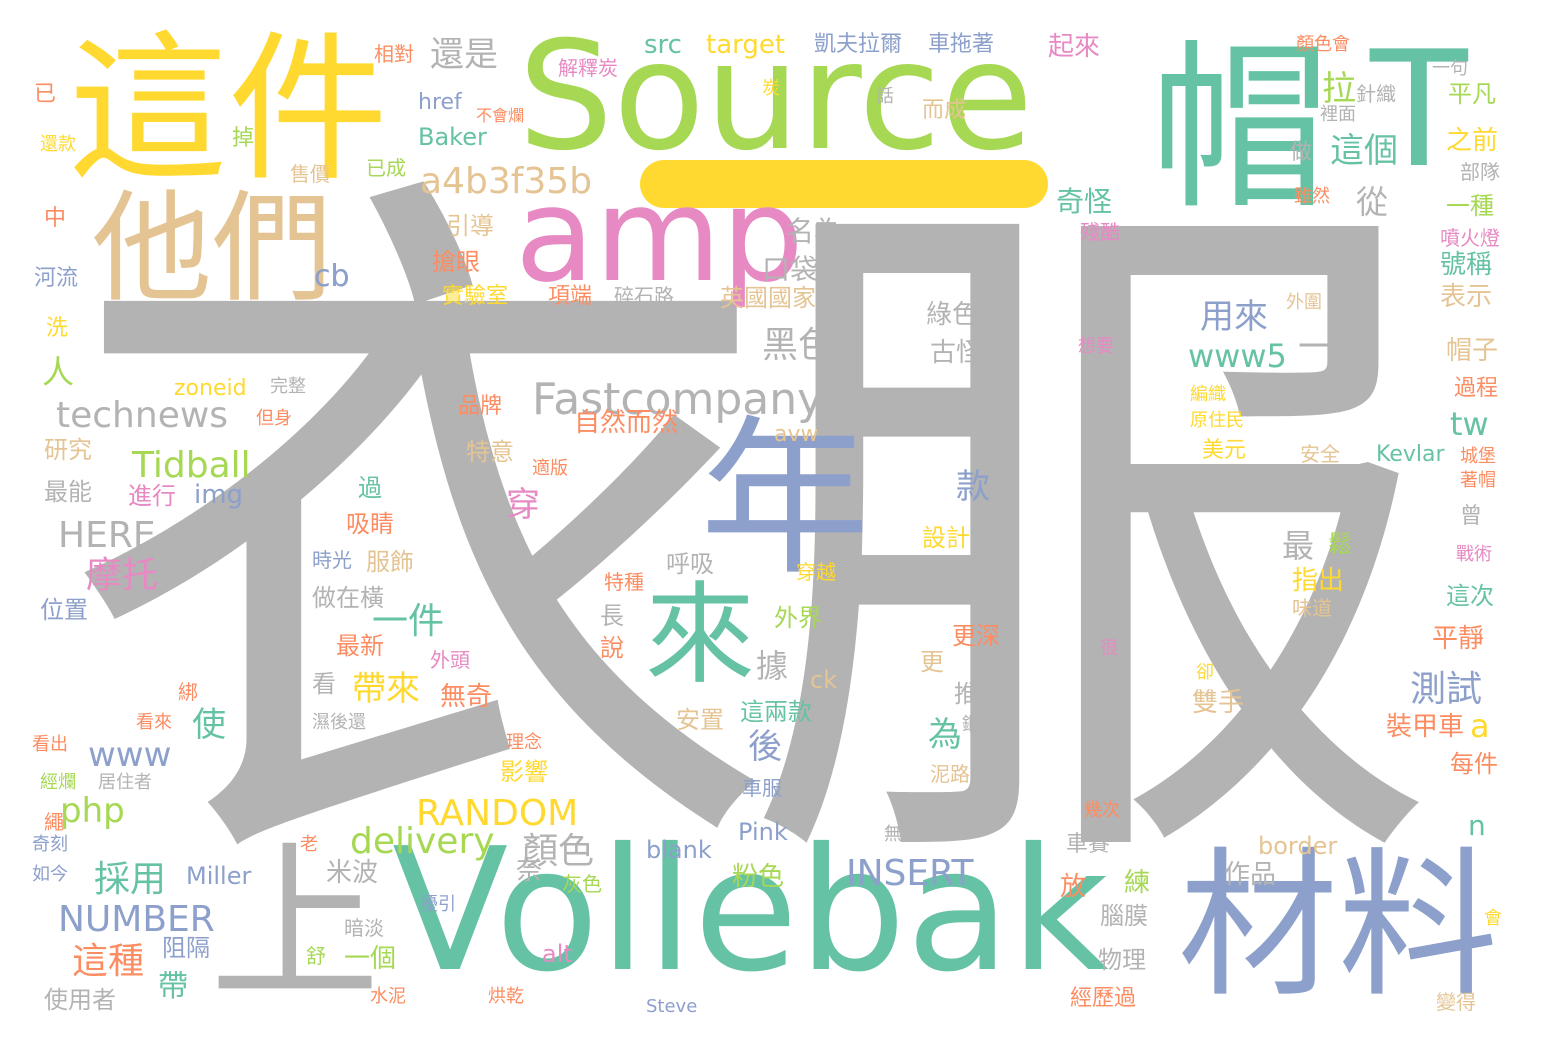  I want to click on word: cb, so click(332, 276).